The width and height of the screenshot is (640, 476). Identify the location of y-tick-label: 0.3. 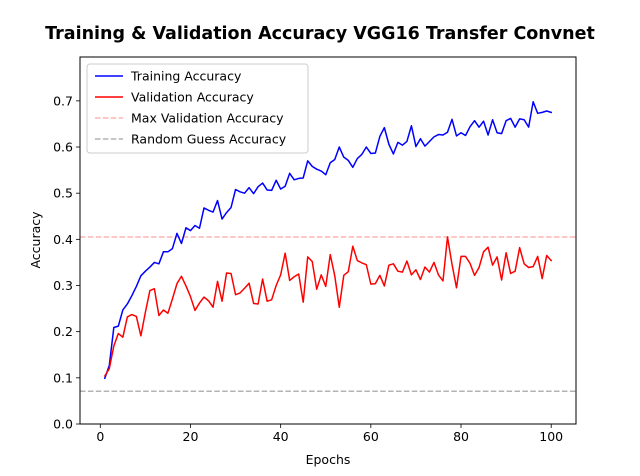
(63, 285).